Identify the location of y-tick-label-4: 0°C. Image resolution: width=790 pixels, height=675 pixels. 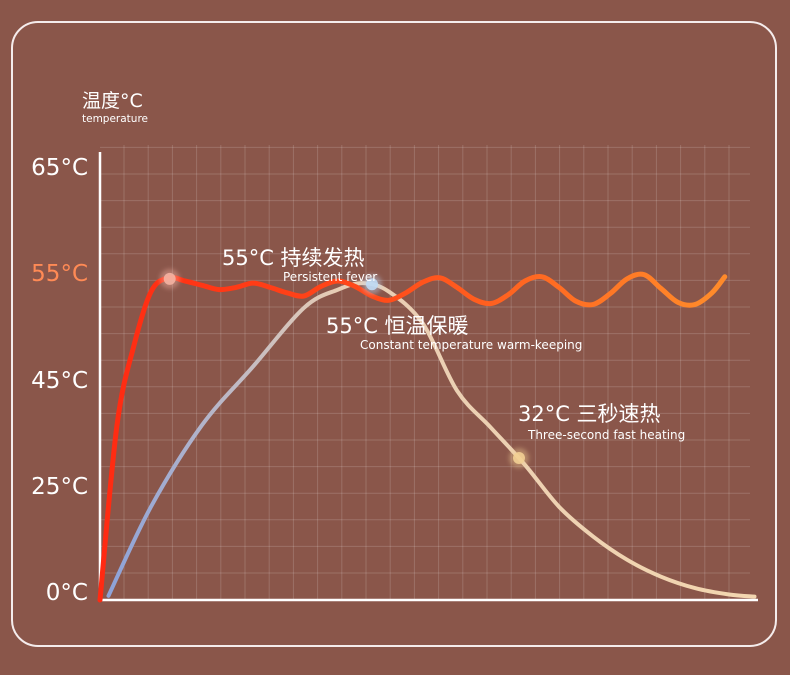
(67, 593).